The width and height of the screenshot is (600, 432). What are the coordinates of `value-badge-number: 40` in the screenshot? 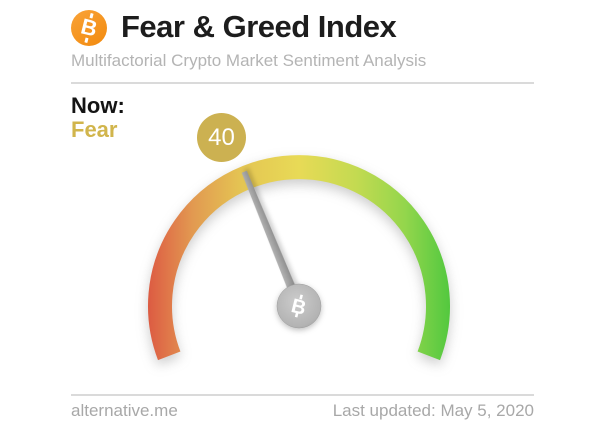 It's located at (221, 137).